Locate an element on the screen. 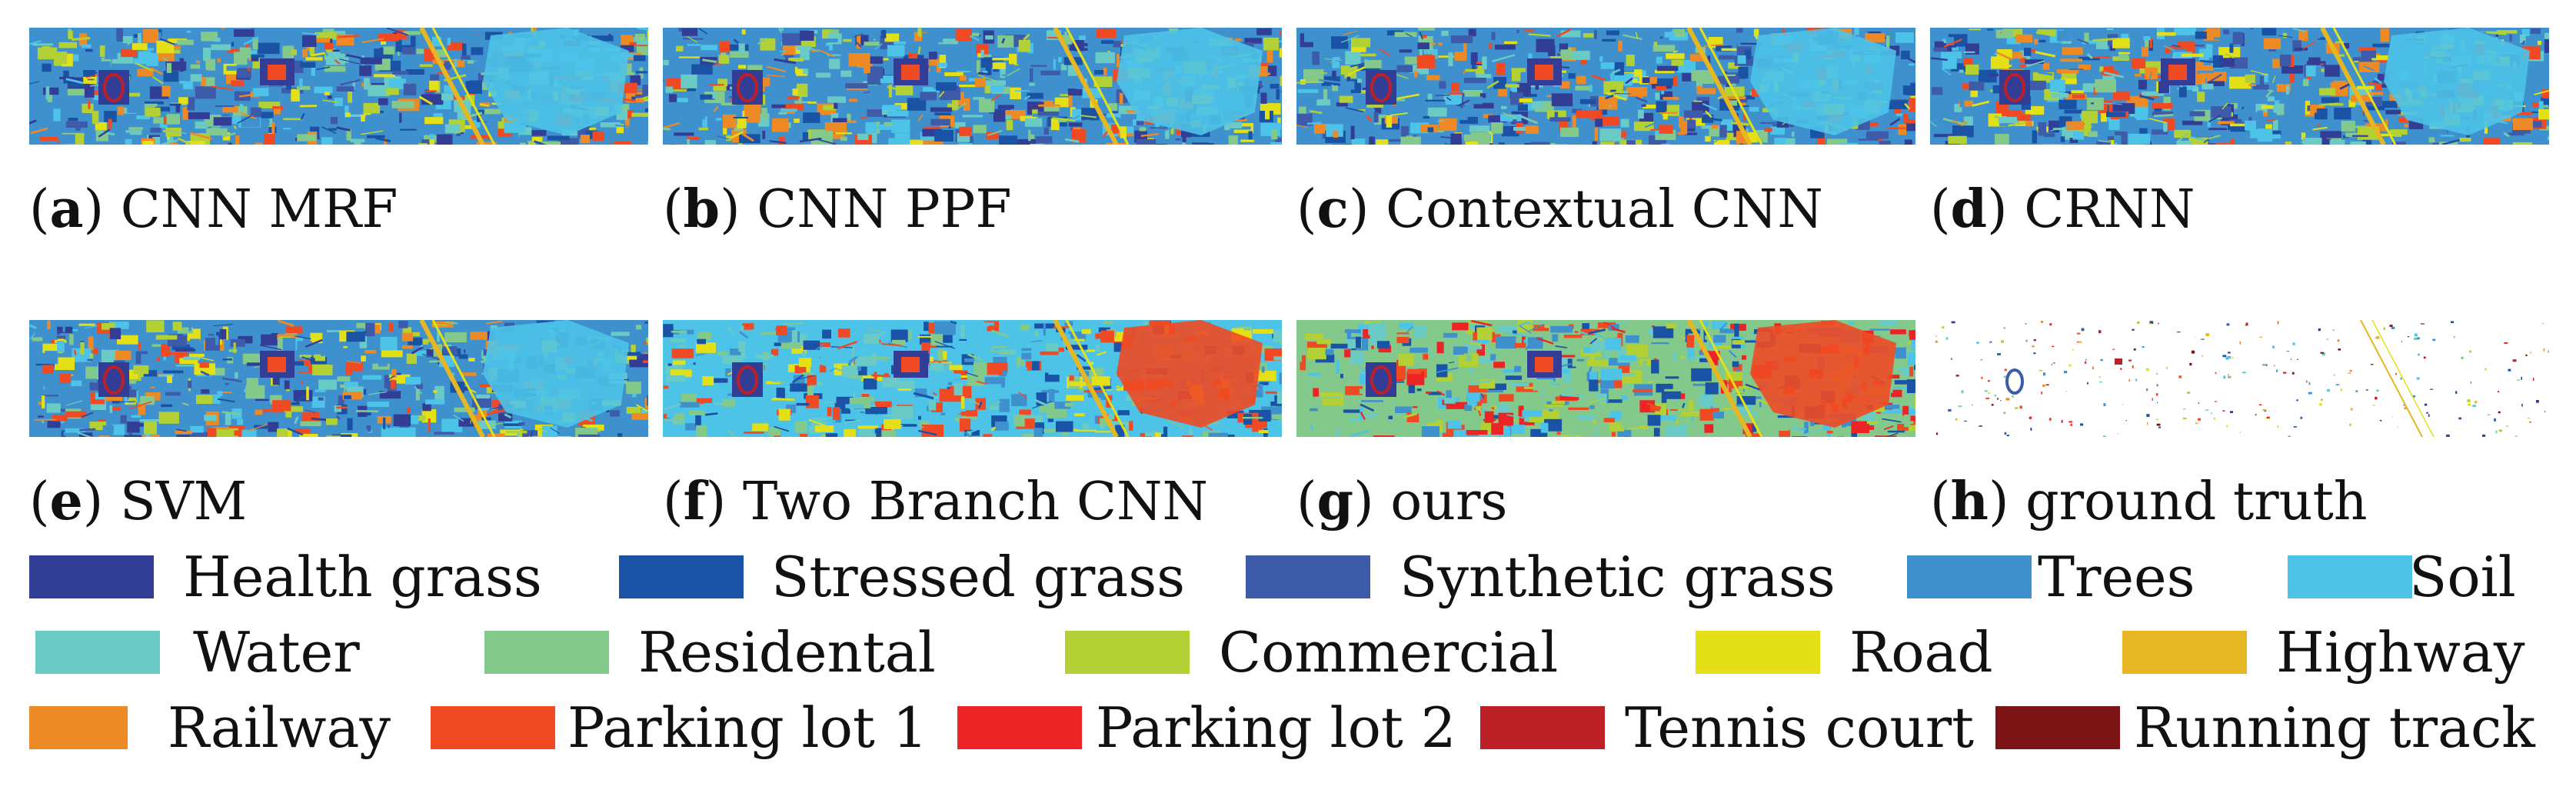 The image size is (2576, 790). classification-map-h is located at coordinates (2239, 379).